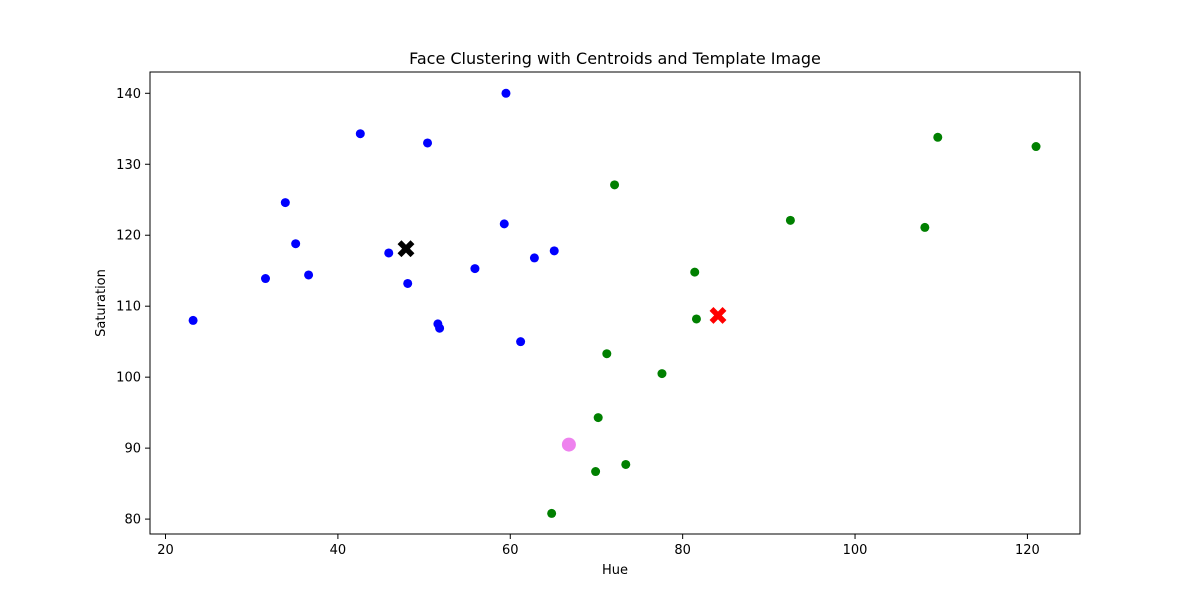 The width and height of the screenshot is (1200, 600). I want to click on y-axis: 80 90 100 110 120 130 140, so click(133, 307).